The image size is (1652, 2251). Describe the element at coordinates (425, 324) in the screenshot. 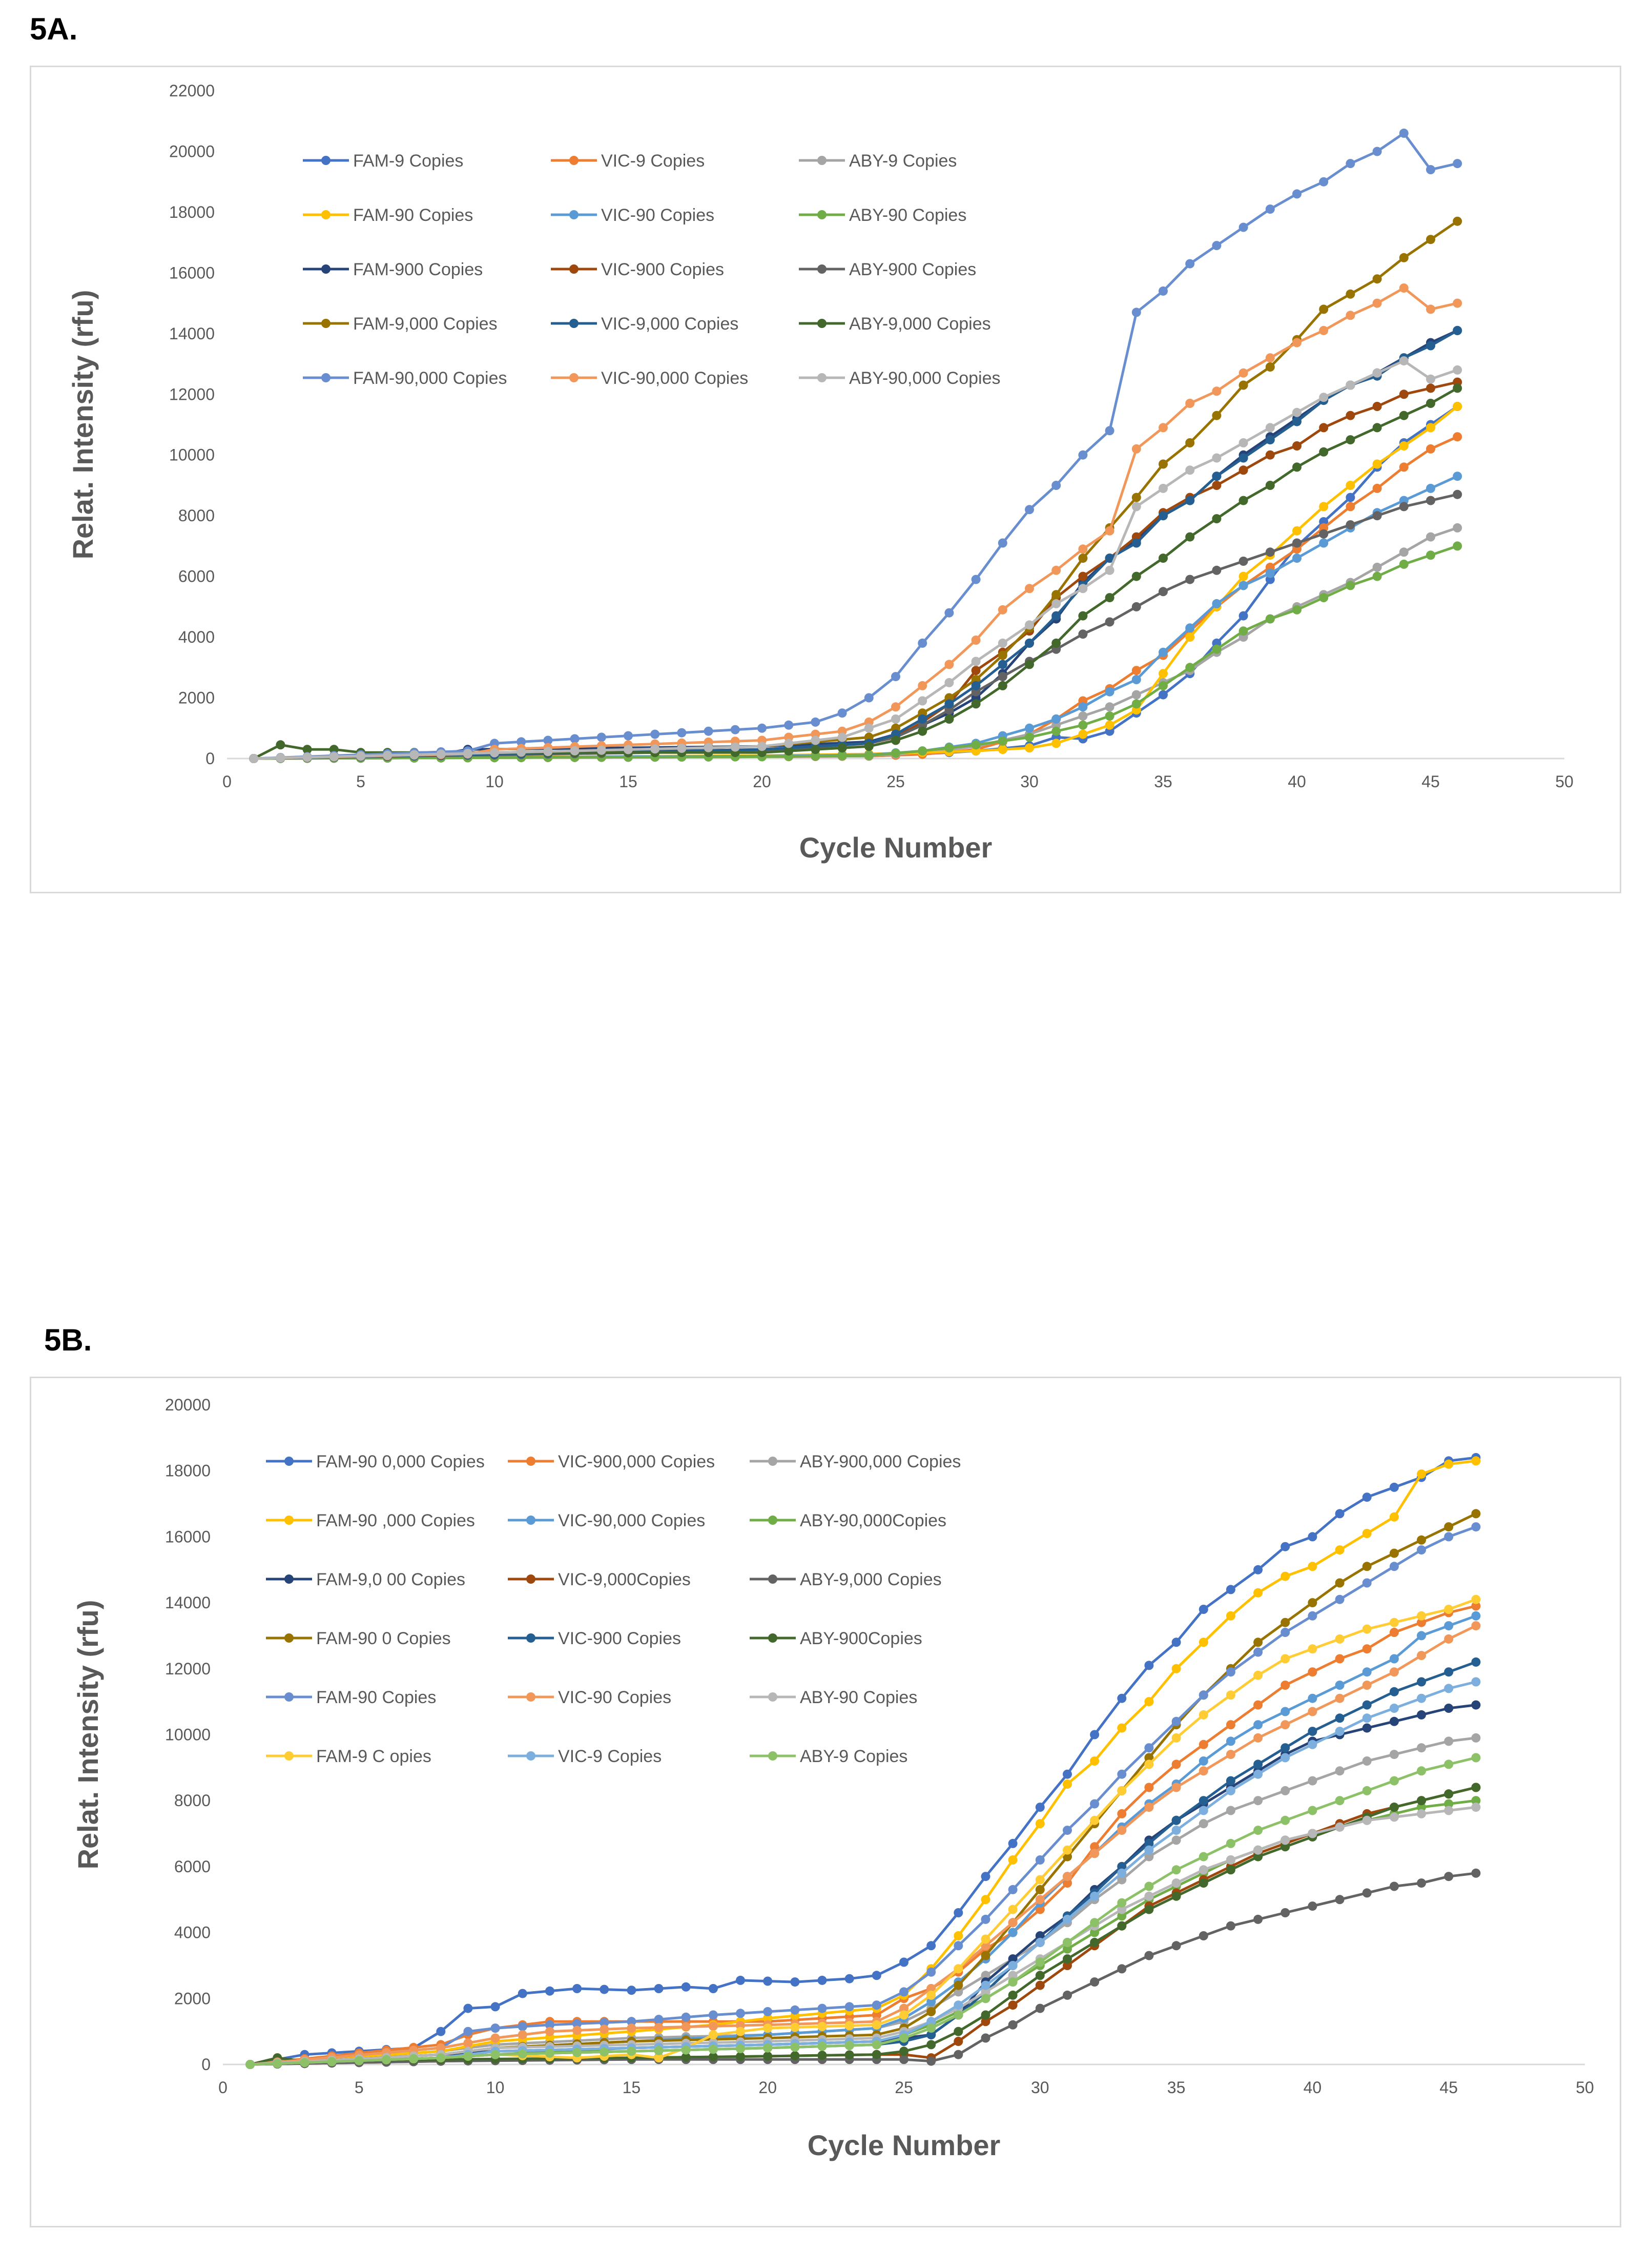

I see `chart-5a-legend-label: FAM-9,000 Copies` at that location.